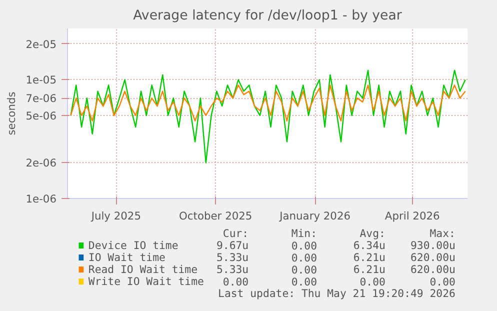 This screenshot has height=311, width=497. I want to click on text: Max:, so click(443, 233).